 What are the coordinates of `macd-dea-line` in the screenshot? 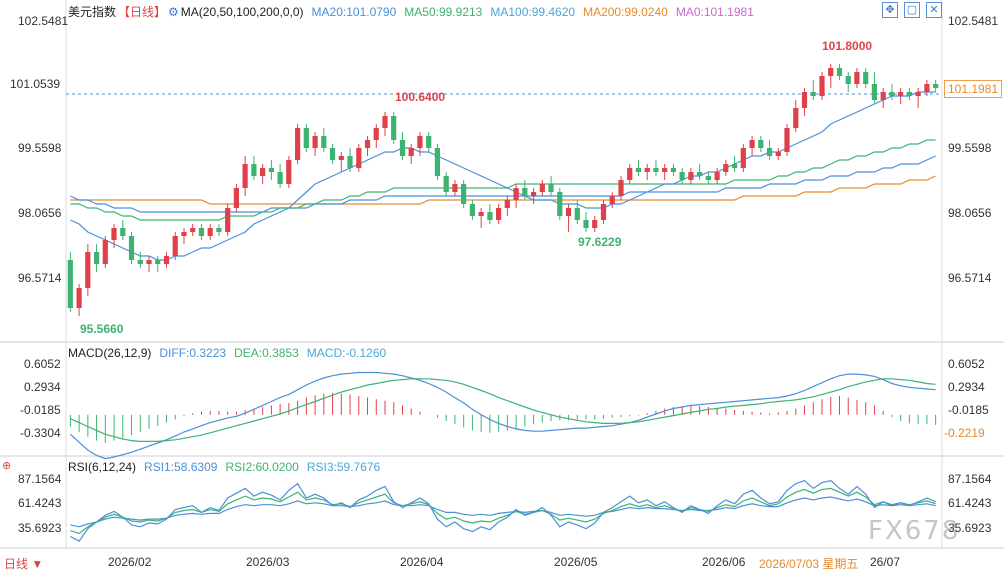 It's located at (503, 410).